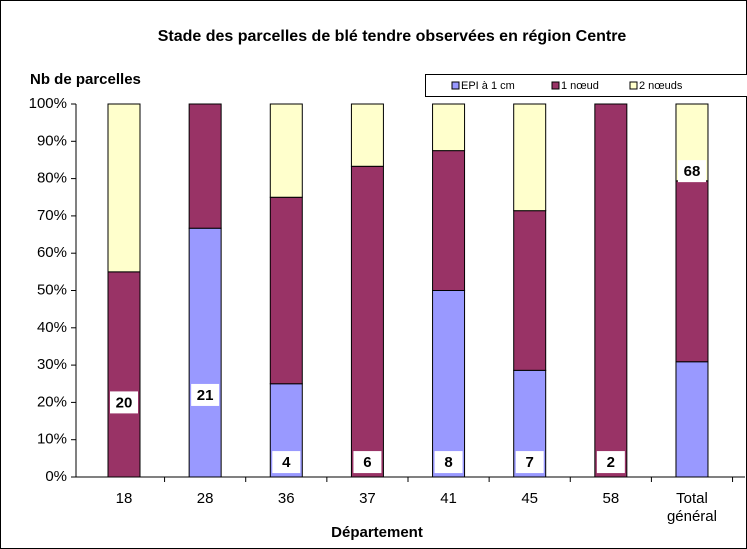 This screenshot has height=549, width=747. What do you see at coordinates (52, 215) in the screenshot?
I see `y-tick-label: 70%` at bounding box center [52, 215].